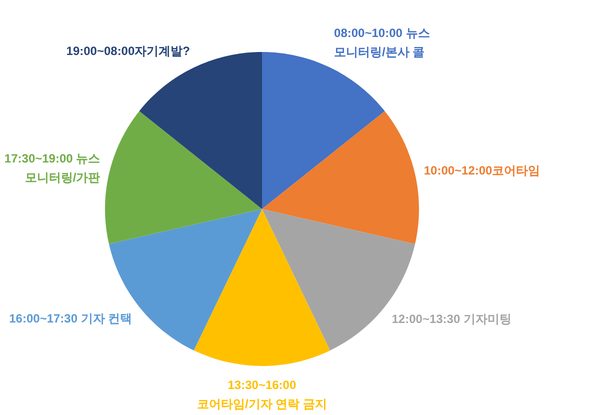  What do you see at coordinates (52, 168) in the screenshot?
I see `slice-label: 17:30~19:00 뉴스 모니터링/가판` at bounding box center [52, 168].